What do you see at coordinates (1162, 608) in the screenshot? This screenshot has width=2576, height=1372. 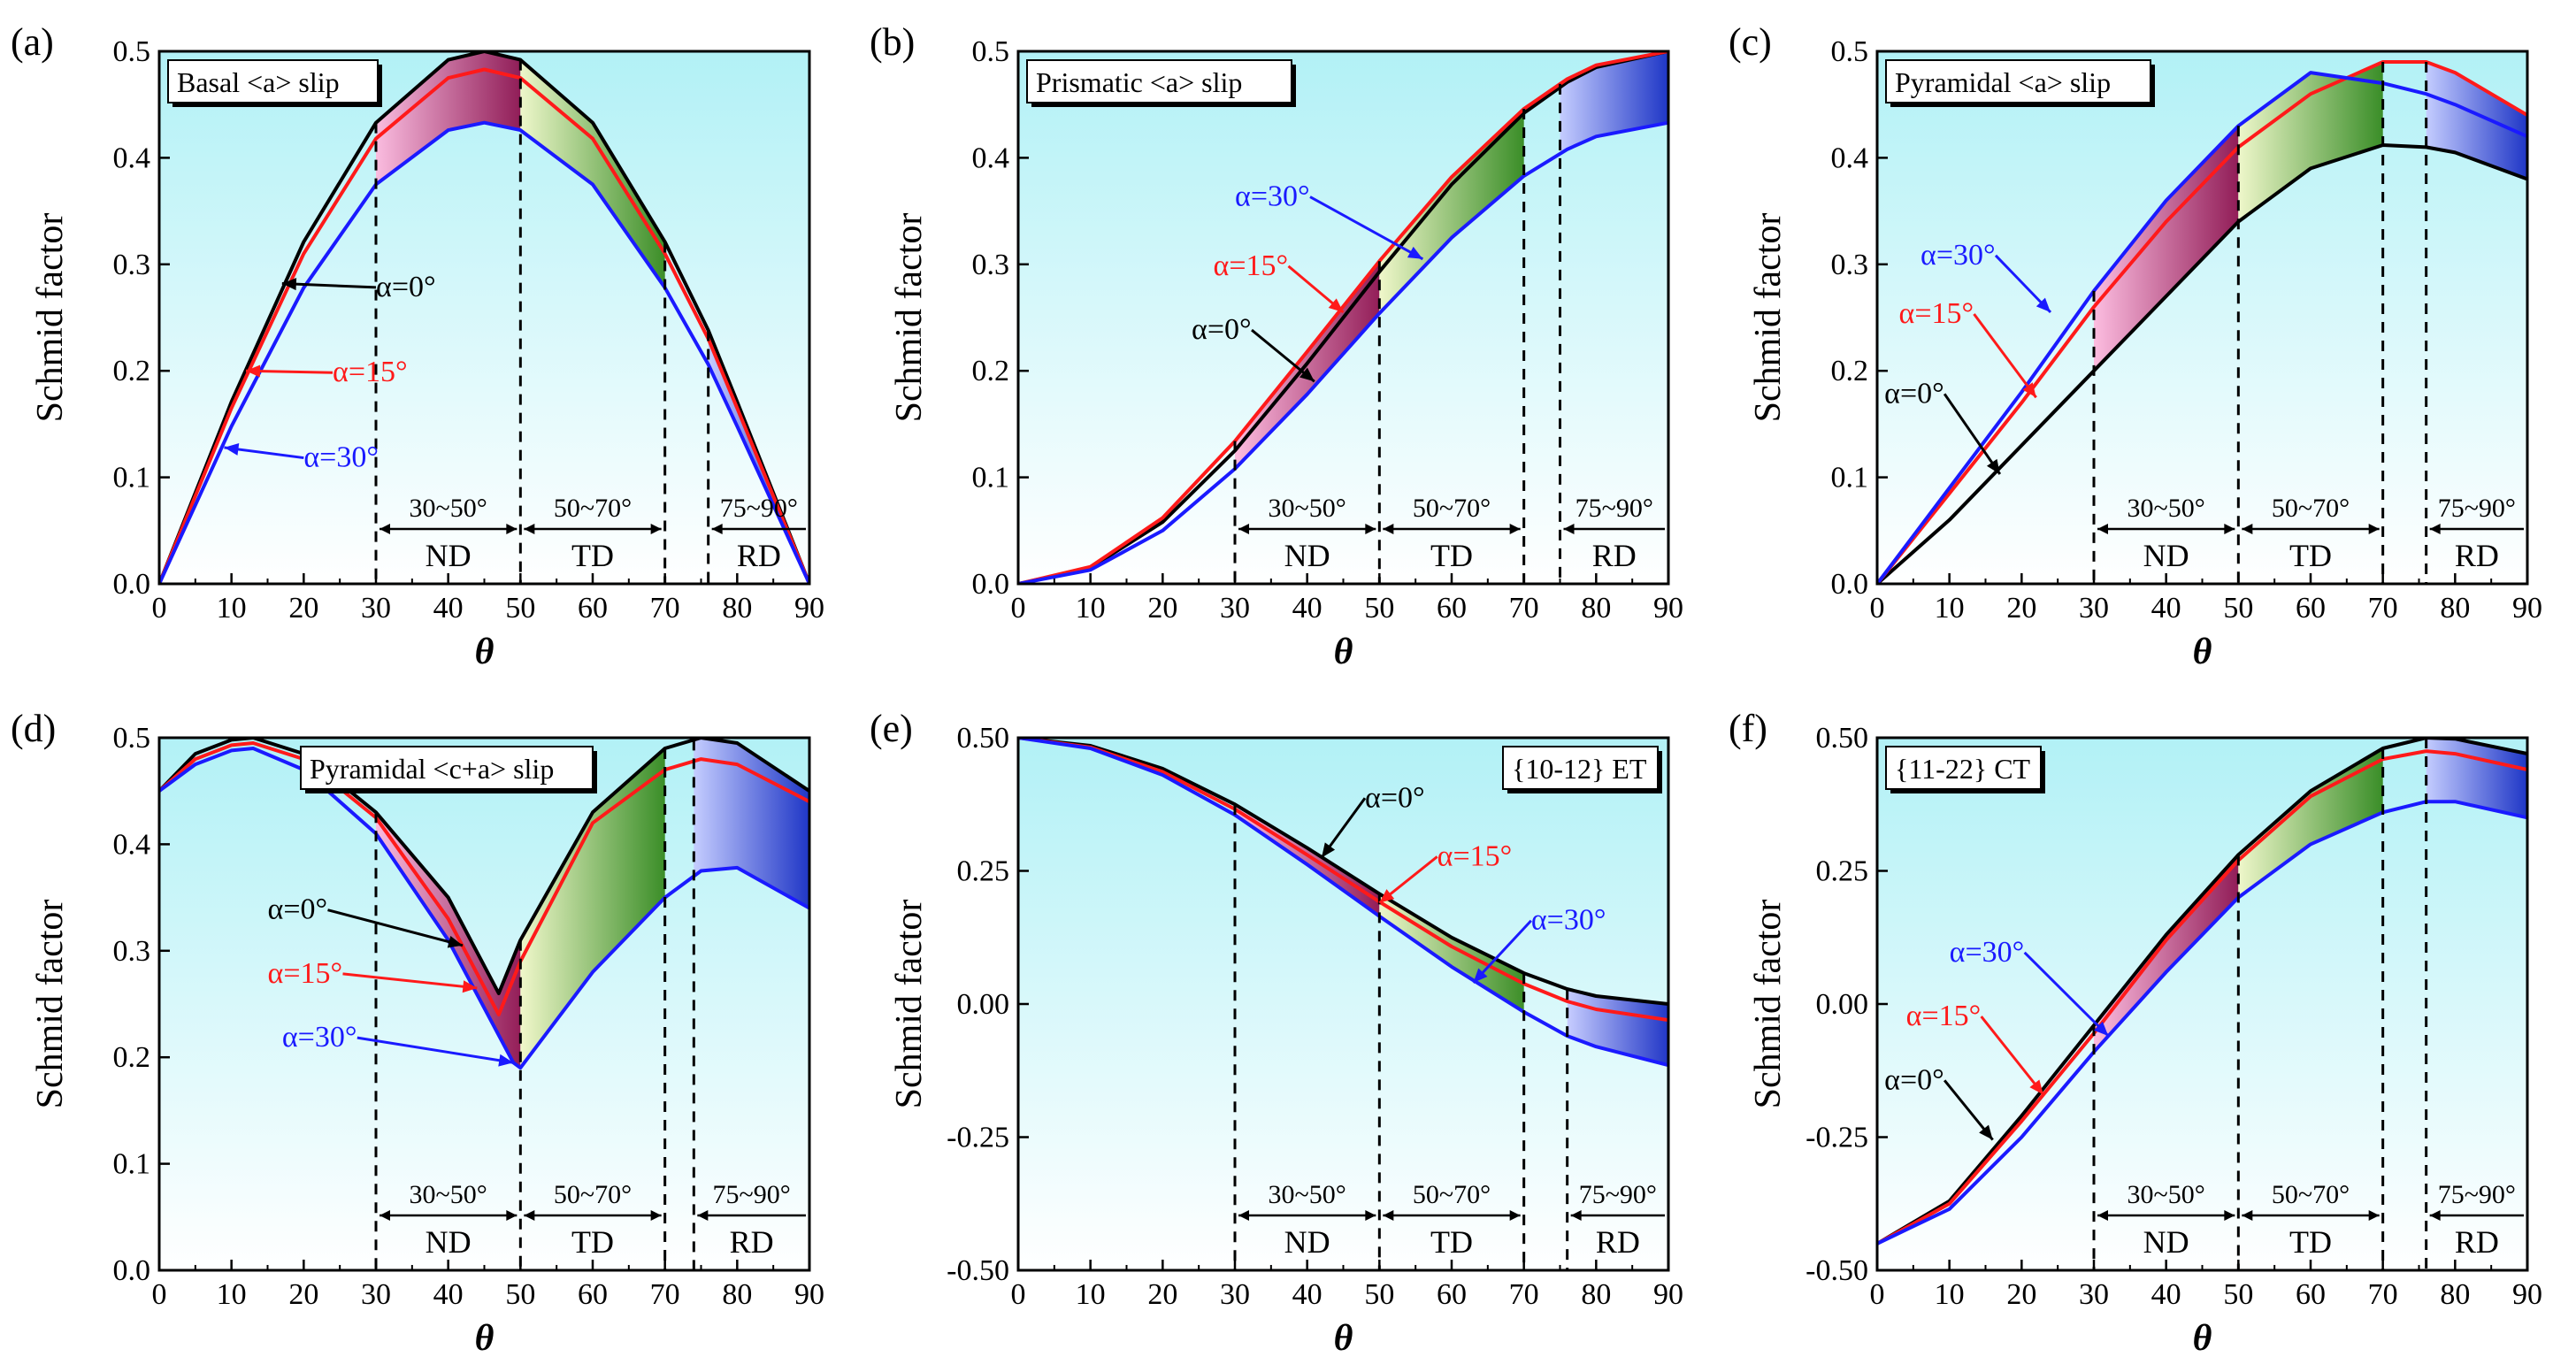 I see `x-tick-label: 20` at bounding box center [1162, 608].